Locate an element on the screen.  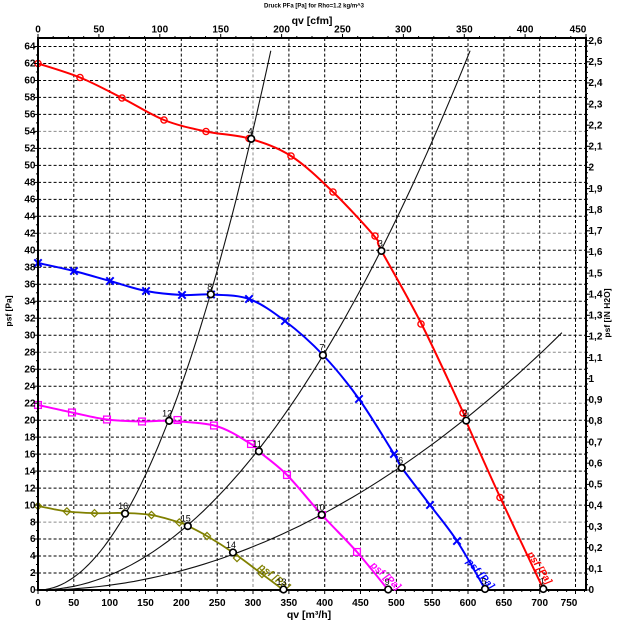
svg-text: 24 is located at coordinates (30, 386).